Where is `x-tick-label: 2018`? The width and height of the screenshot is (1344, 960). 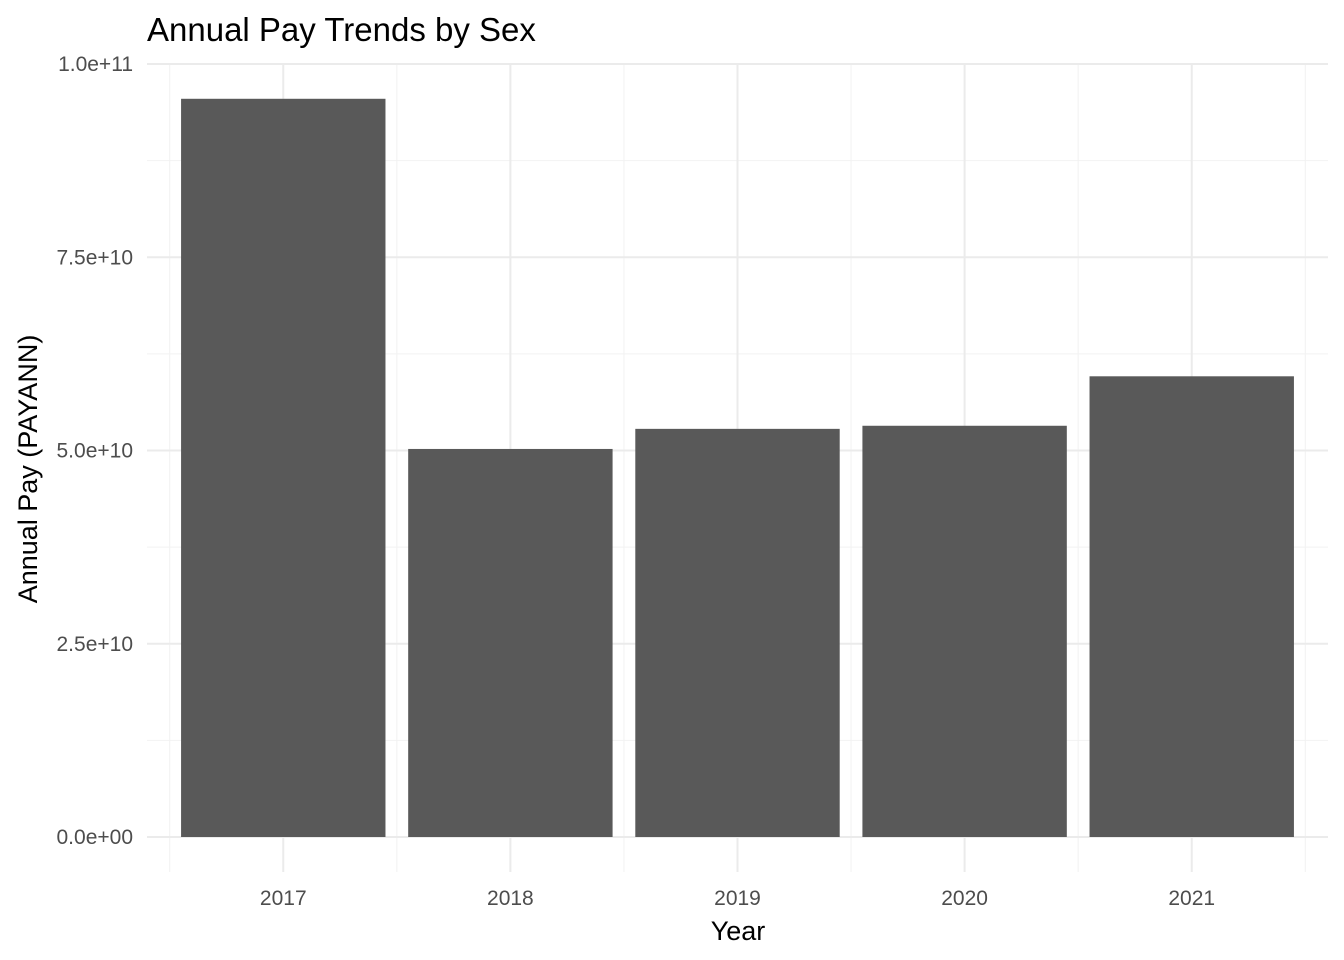
x-tick-label: 2018 is located at coordinates (510, 898).